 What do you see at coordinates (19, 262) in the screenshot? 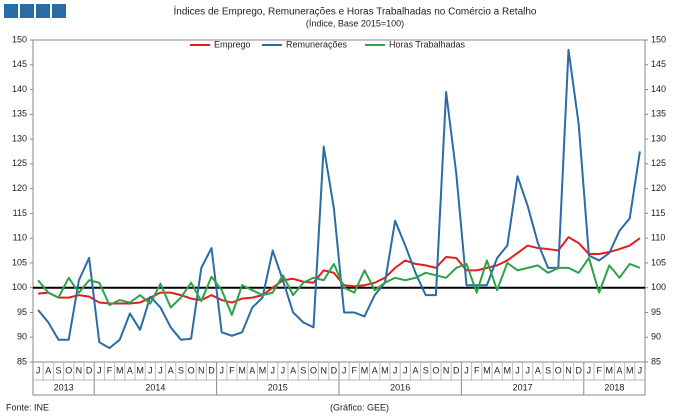
I see `y-tick-label: 105` at bounding box center [19, 262].